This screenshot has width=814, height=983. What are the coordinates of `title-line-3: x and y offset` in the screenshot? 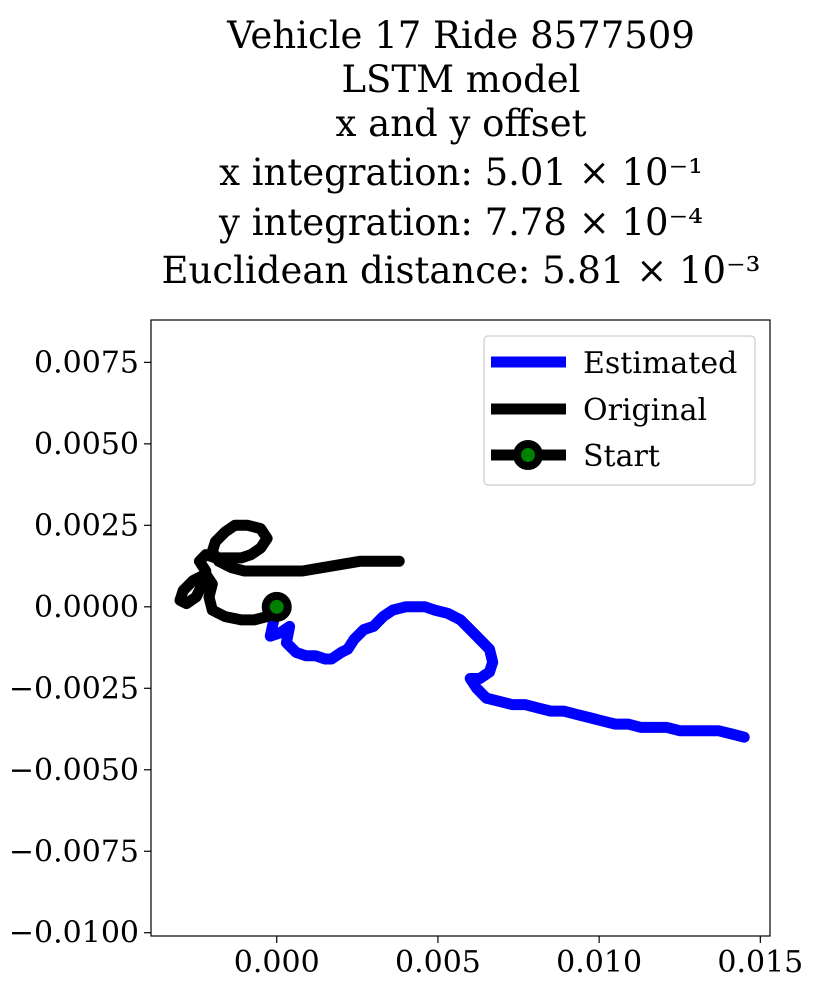 It's located at (461, 123).